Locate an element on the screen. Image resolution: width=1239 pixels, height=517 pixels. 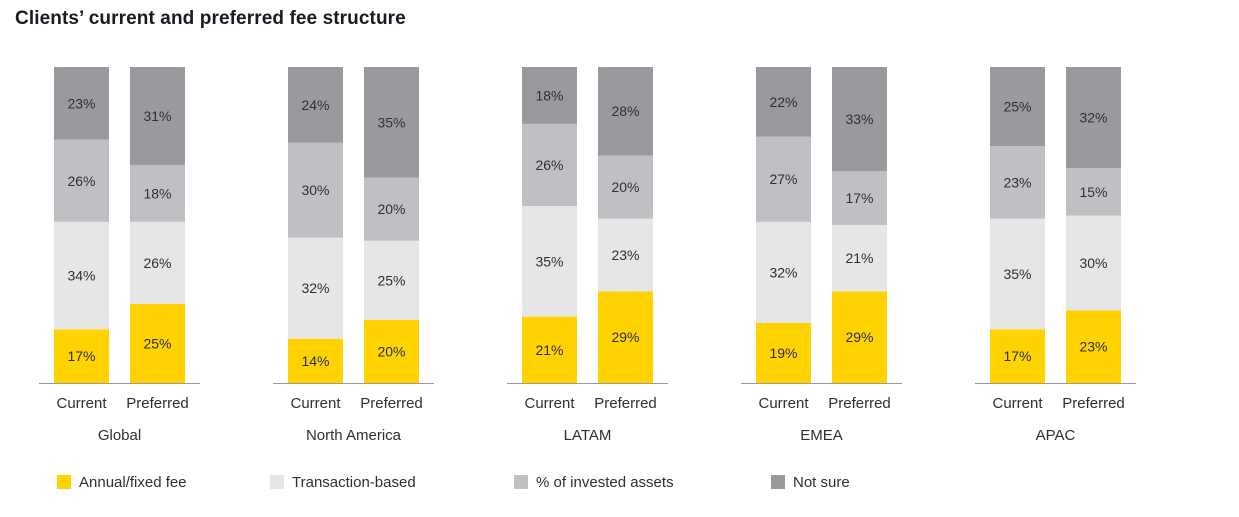
legend-item-annual-fixed-fee: Annual/fixed fee is located at coordinates (122, 482).